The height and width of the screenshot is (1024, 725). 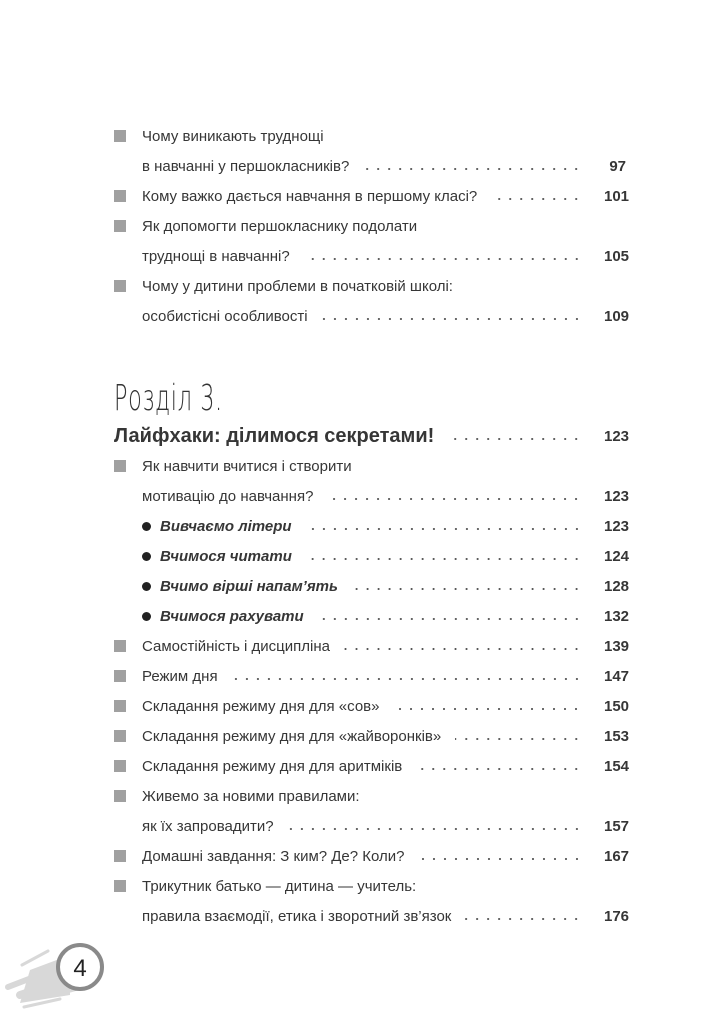 I want to click on toc-entry: особистісні особливості 109, so click(x=372, y=316).